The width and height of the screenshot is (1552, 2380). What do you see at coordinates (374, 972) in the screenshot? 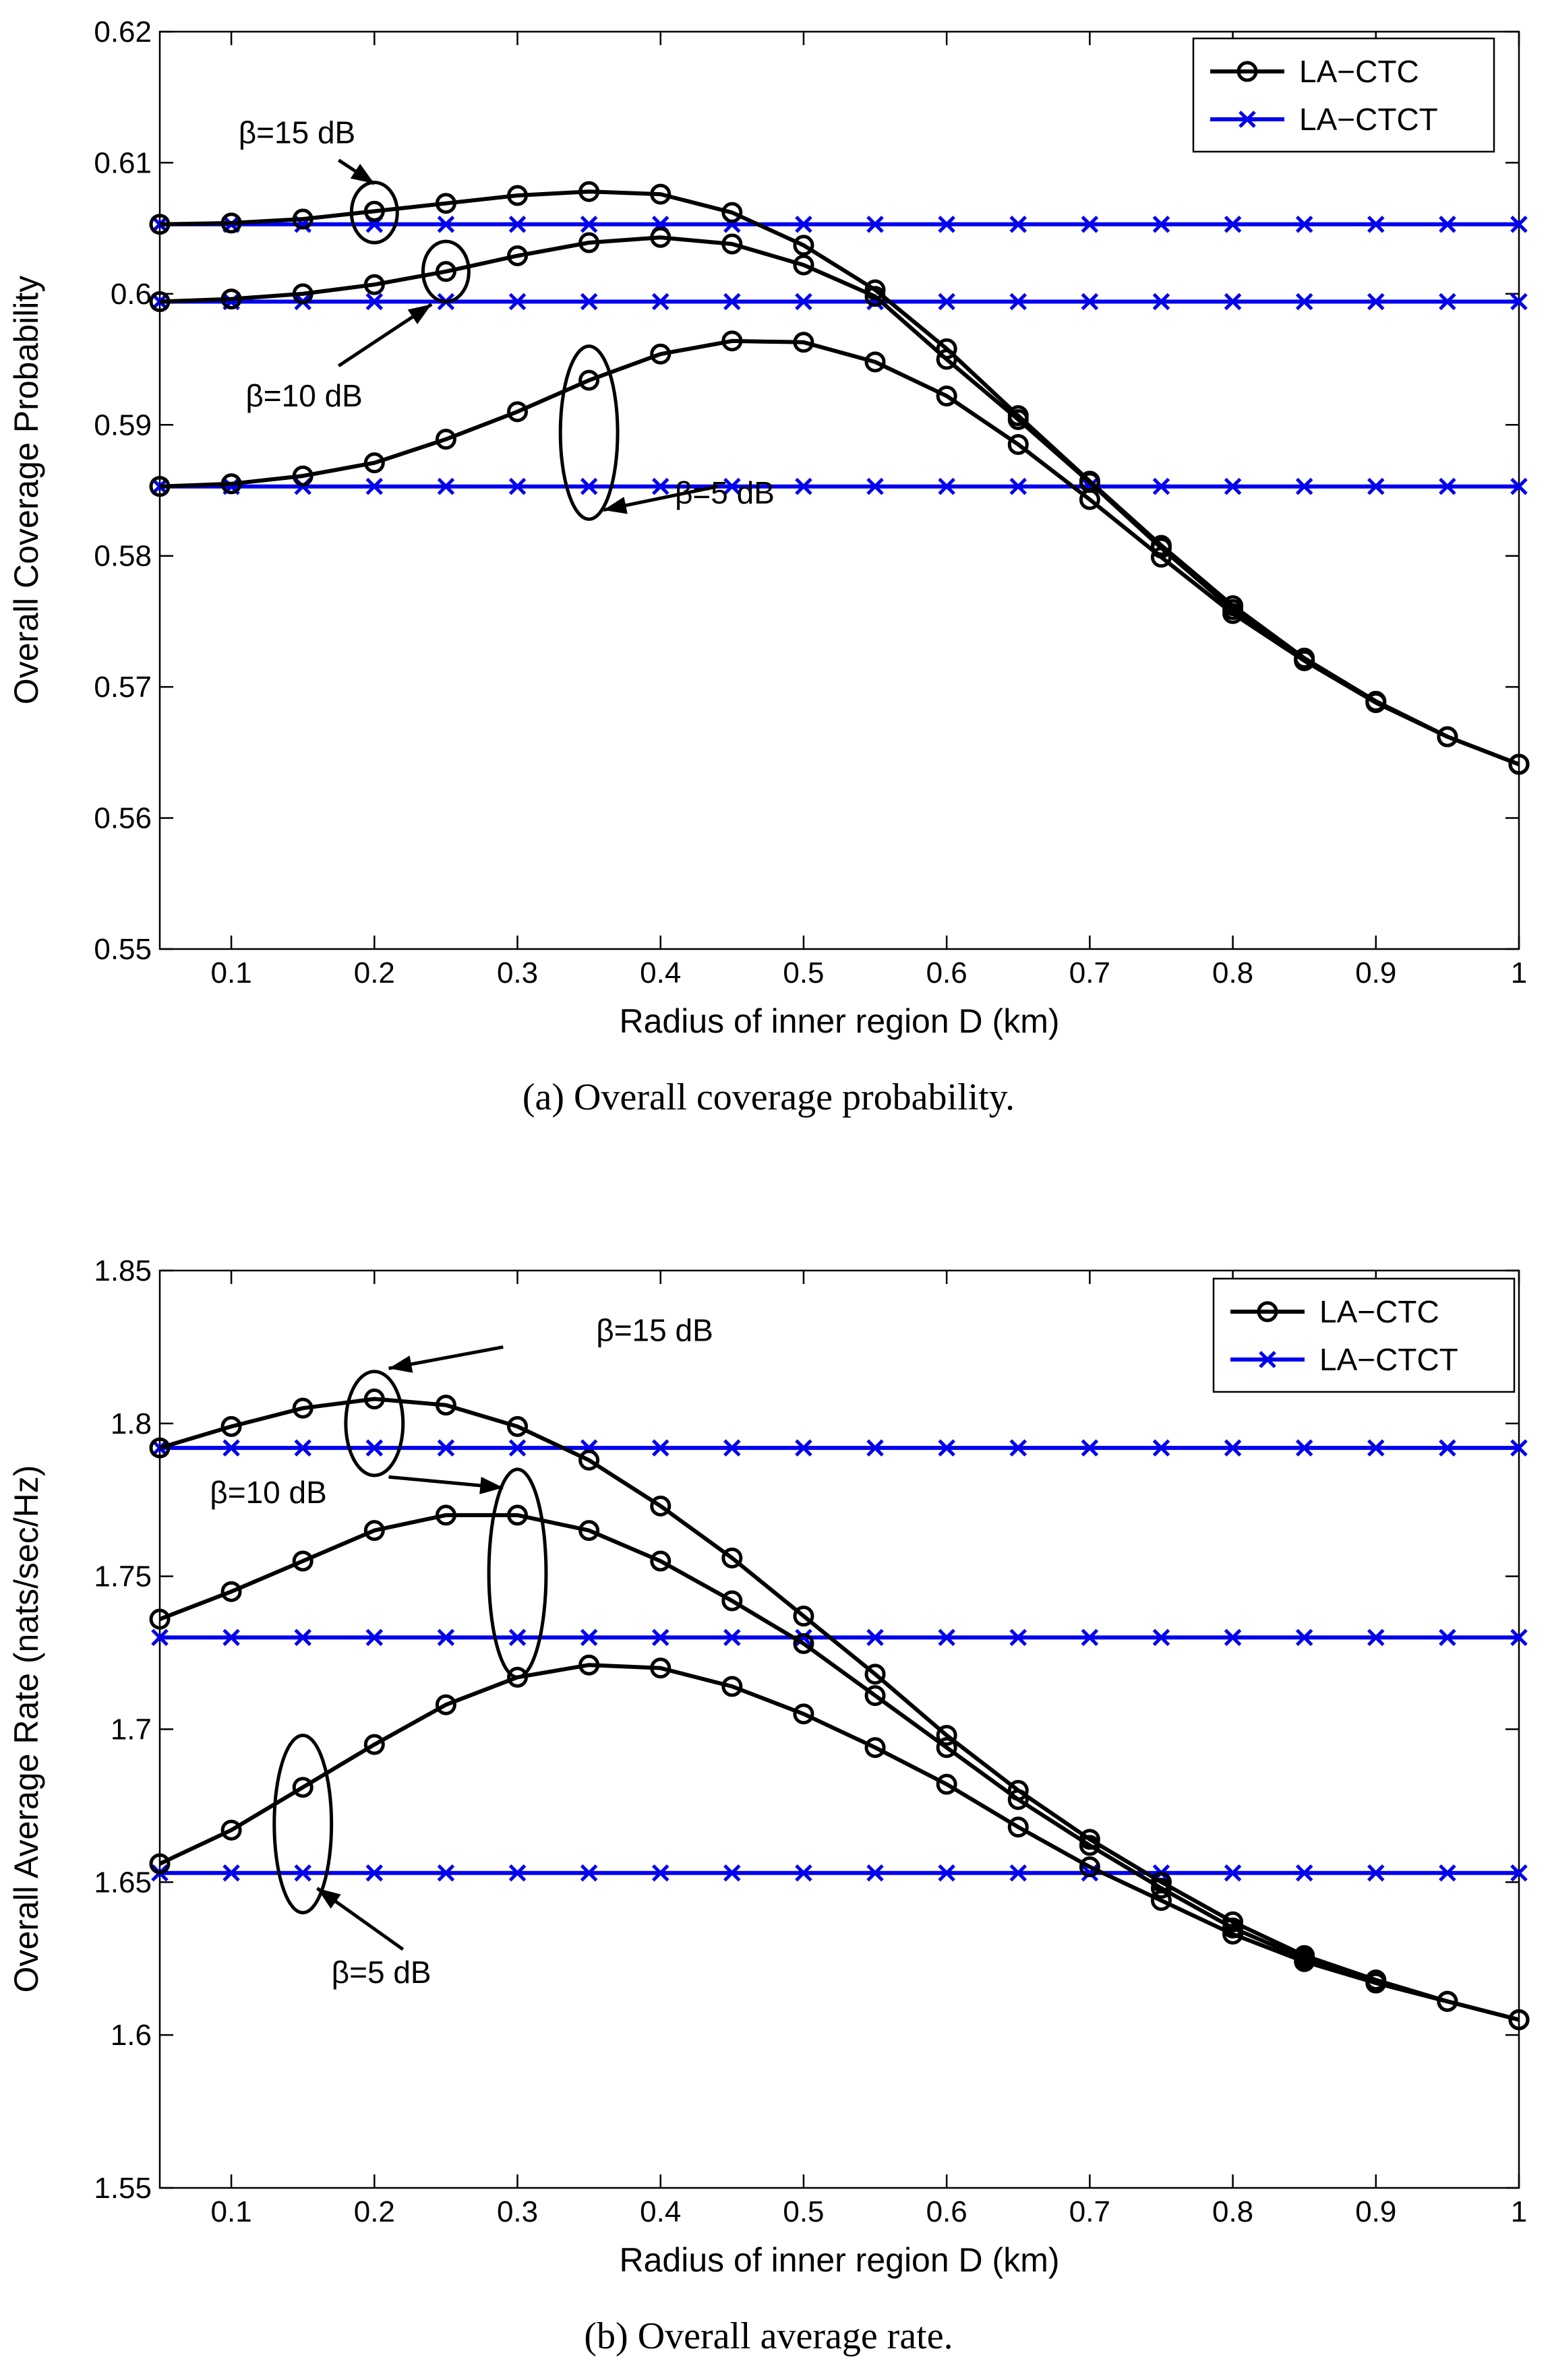
I see `x-tick-label: 0.2` at bounding box center [374, 972].